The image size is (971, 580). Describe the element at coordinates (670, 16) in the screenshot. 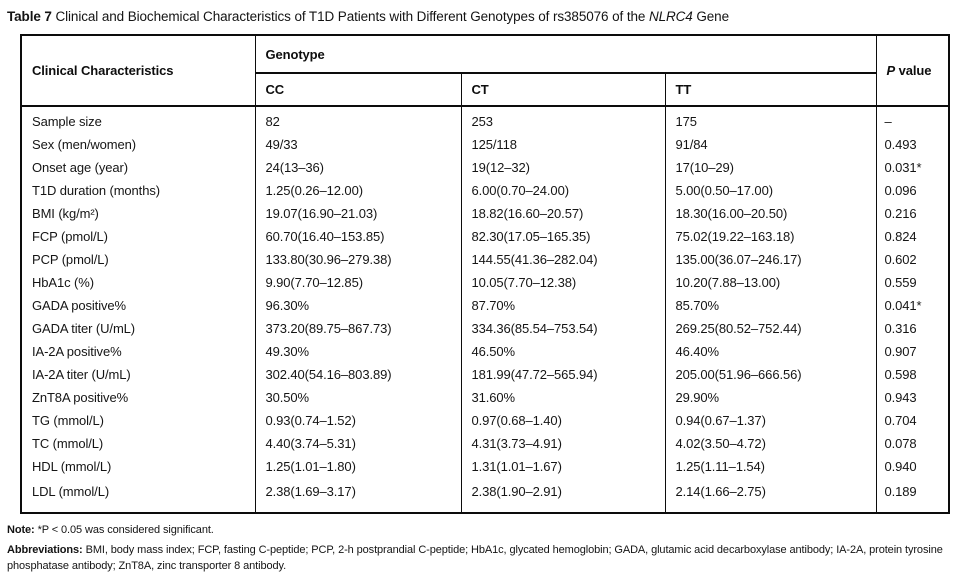

I see `table-title-gene: NLRC4` at that location.